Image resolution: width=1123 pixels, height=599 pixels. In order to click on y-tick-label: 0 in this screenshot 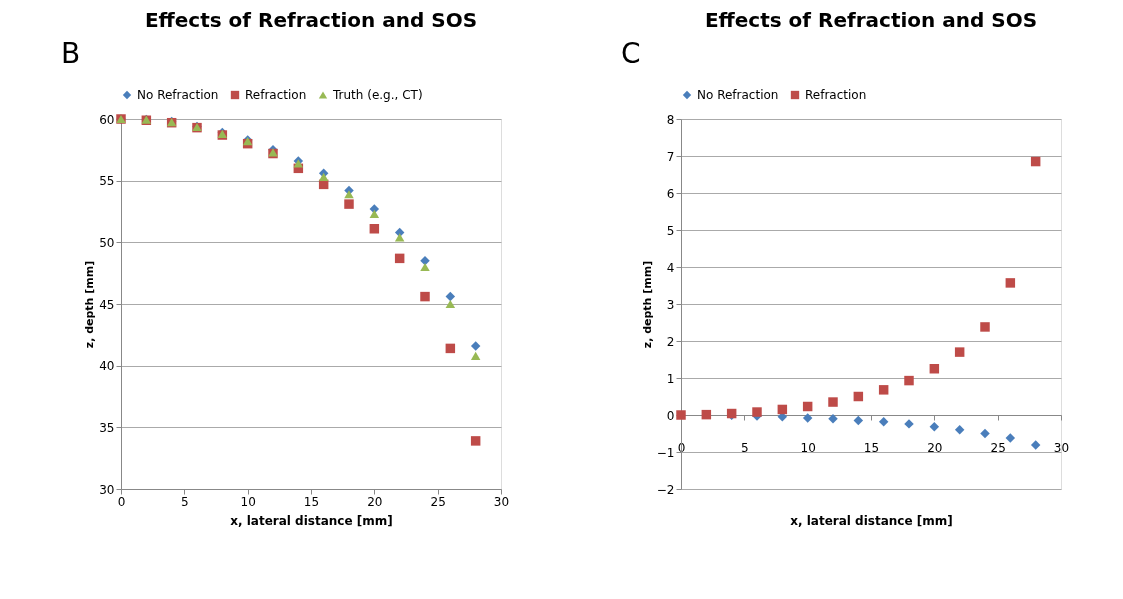, I will do `click(670, 415)`.